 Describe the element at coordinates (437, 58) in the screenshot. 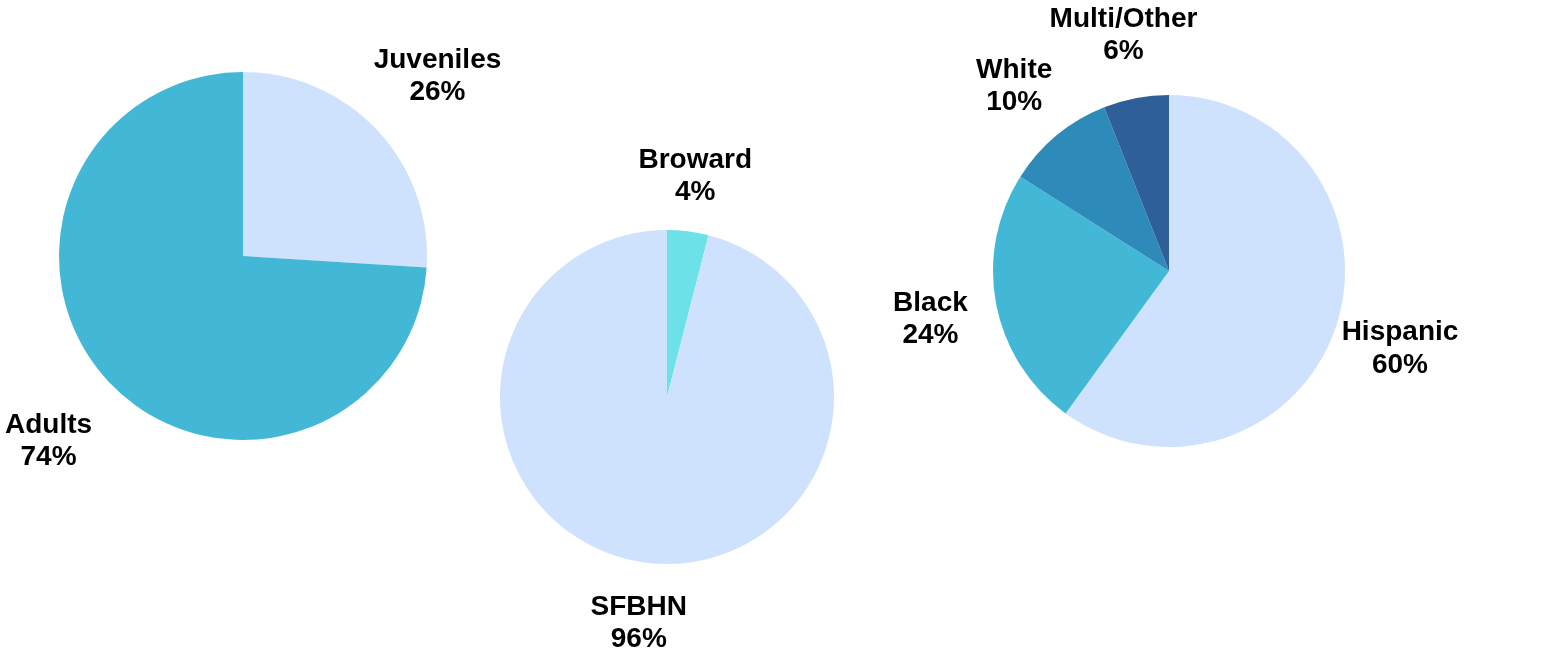

I see `slice-label: Juveniles` at that location.